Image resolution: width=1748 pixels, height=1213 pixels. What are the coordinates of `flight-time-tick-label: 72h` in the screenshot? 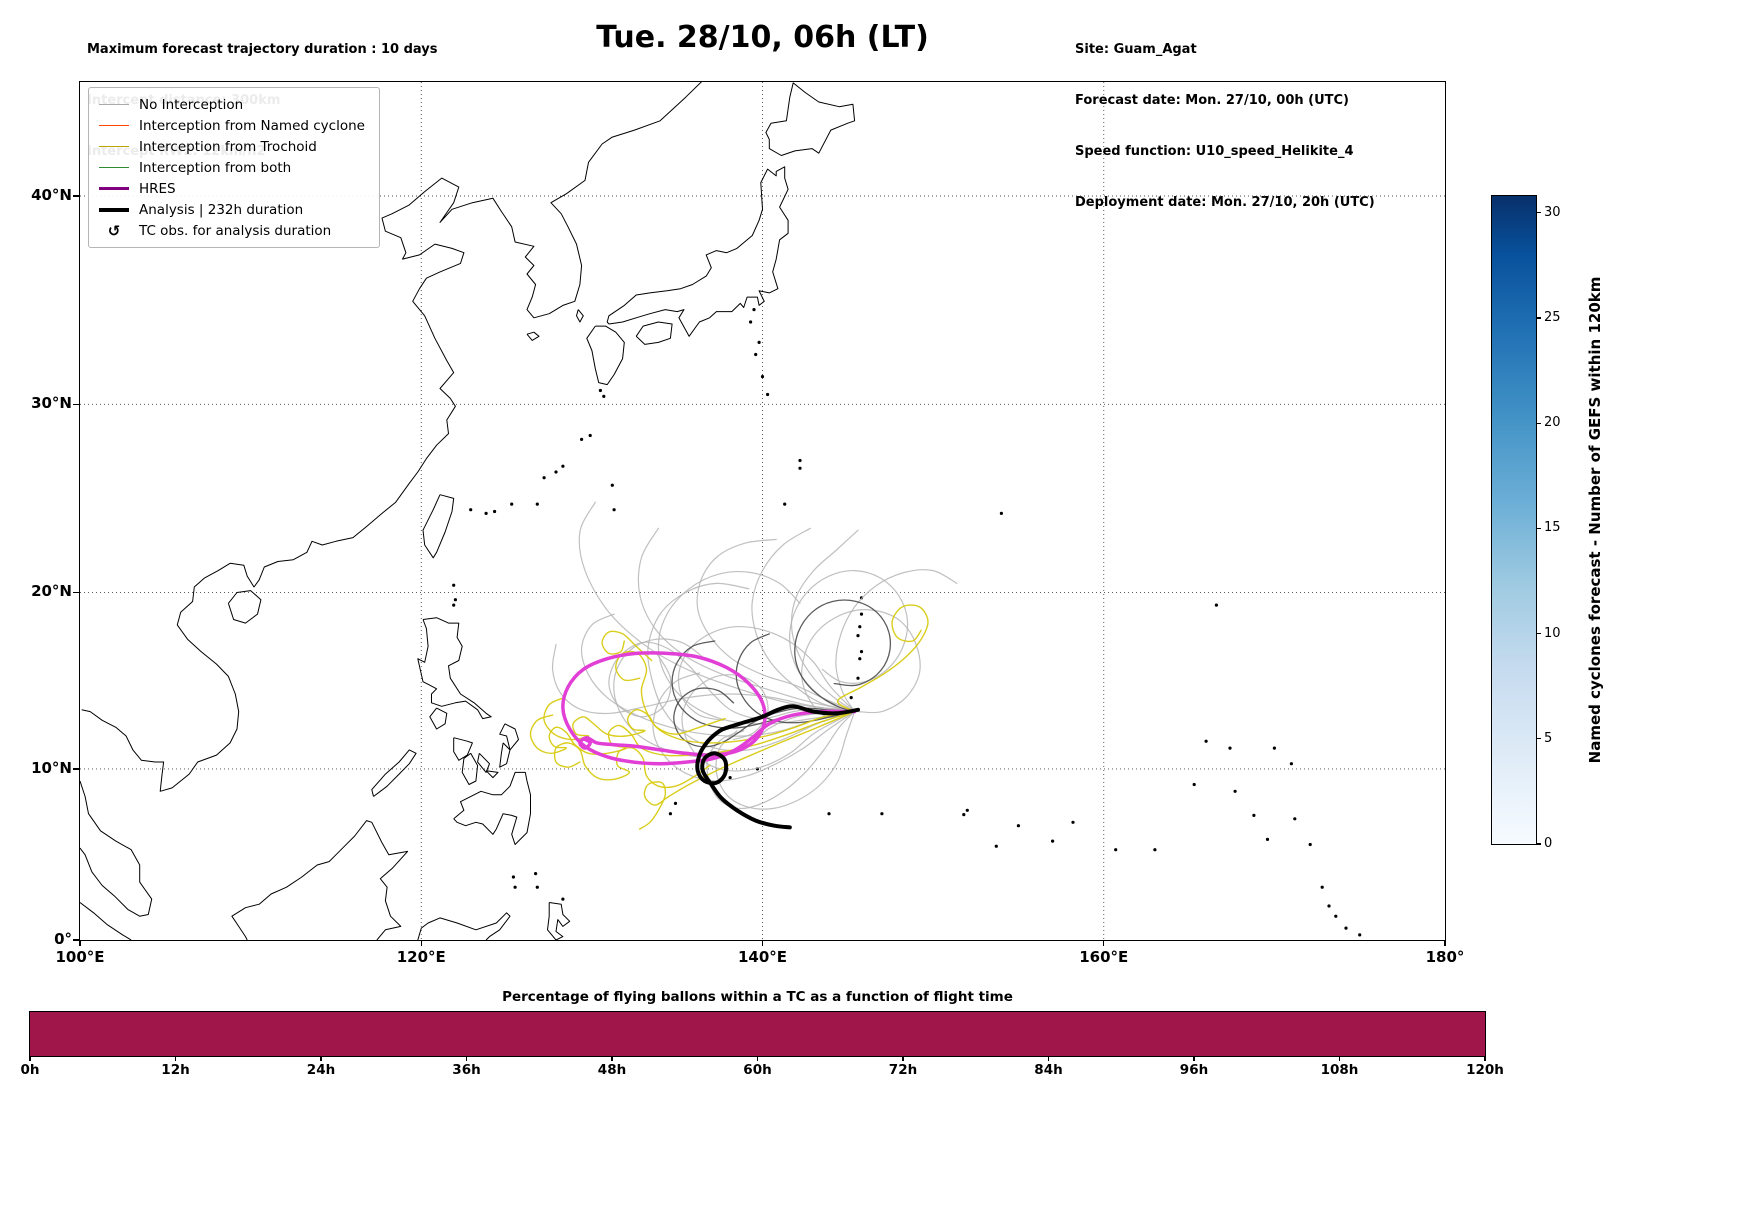 It's located at (903, 1070).